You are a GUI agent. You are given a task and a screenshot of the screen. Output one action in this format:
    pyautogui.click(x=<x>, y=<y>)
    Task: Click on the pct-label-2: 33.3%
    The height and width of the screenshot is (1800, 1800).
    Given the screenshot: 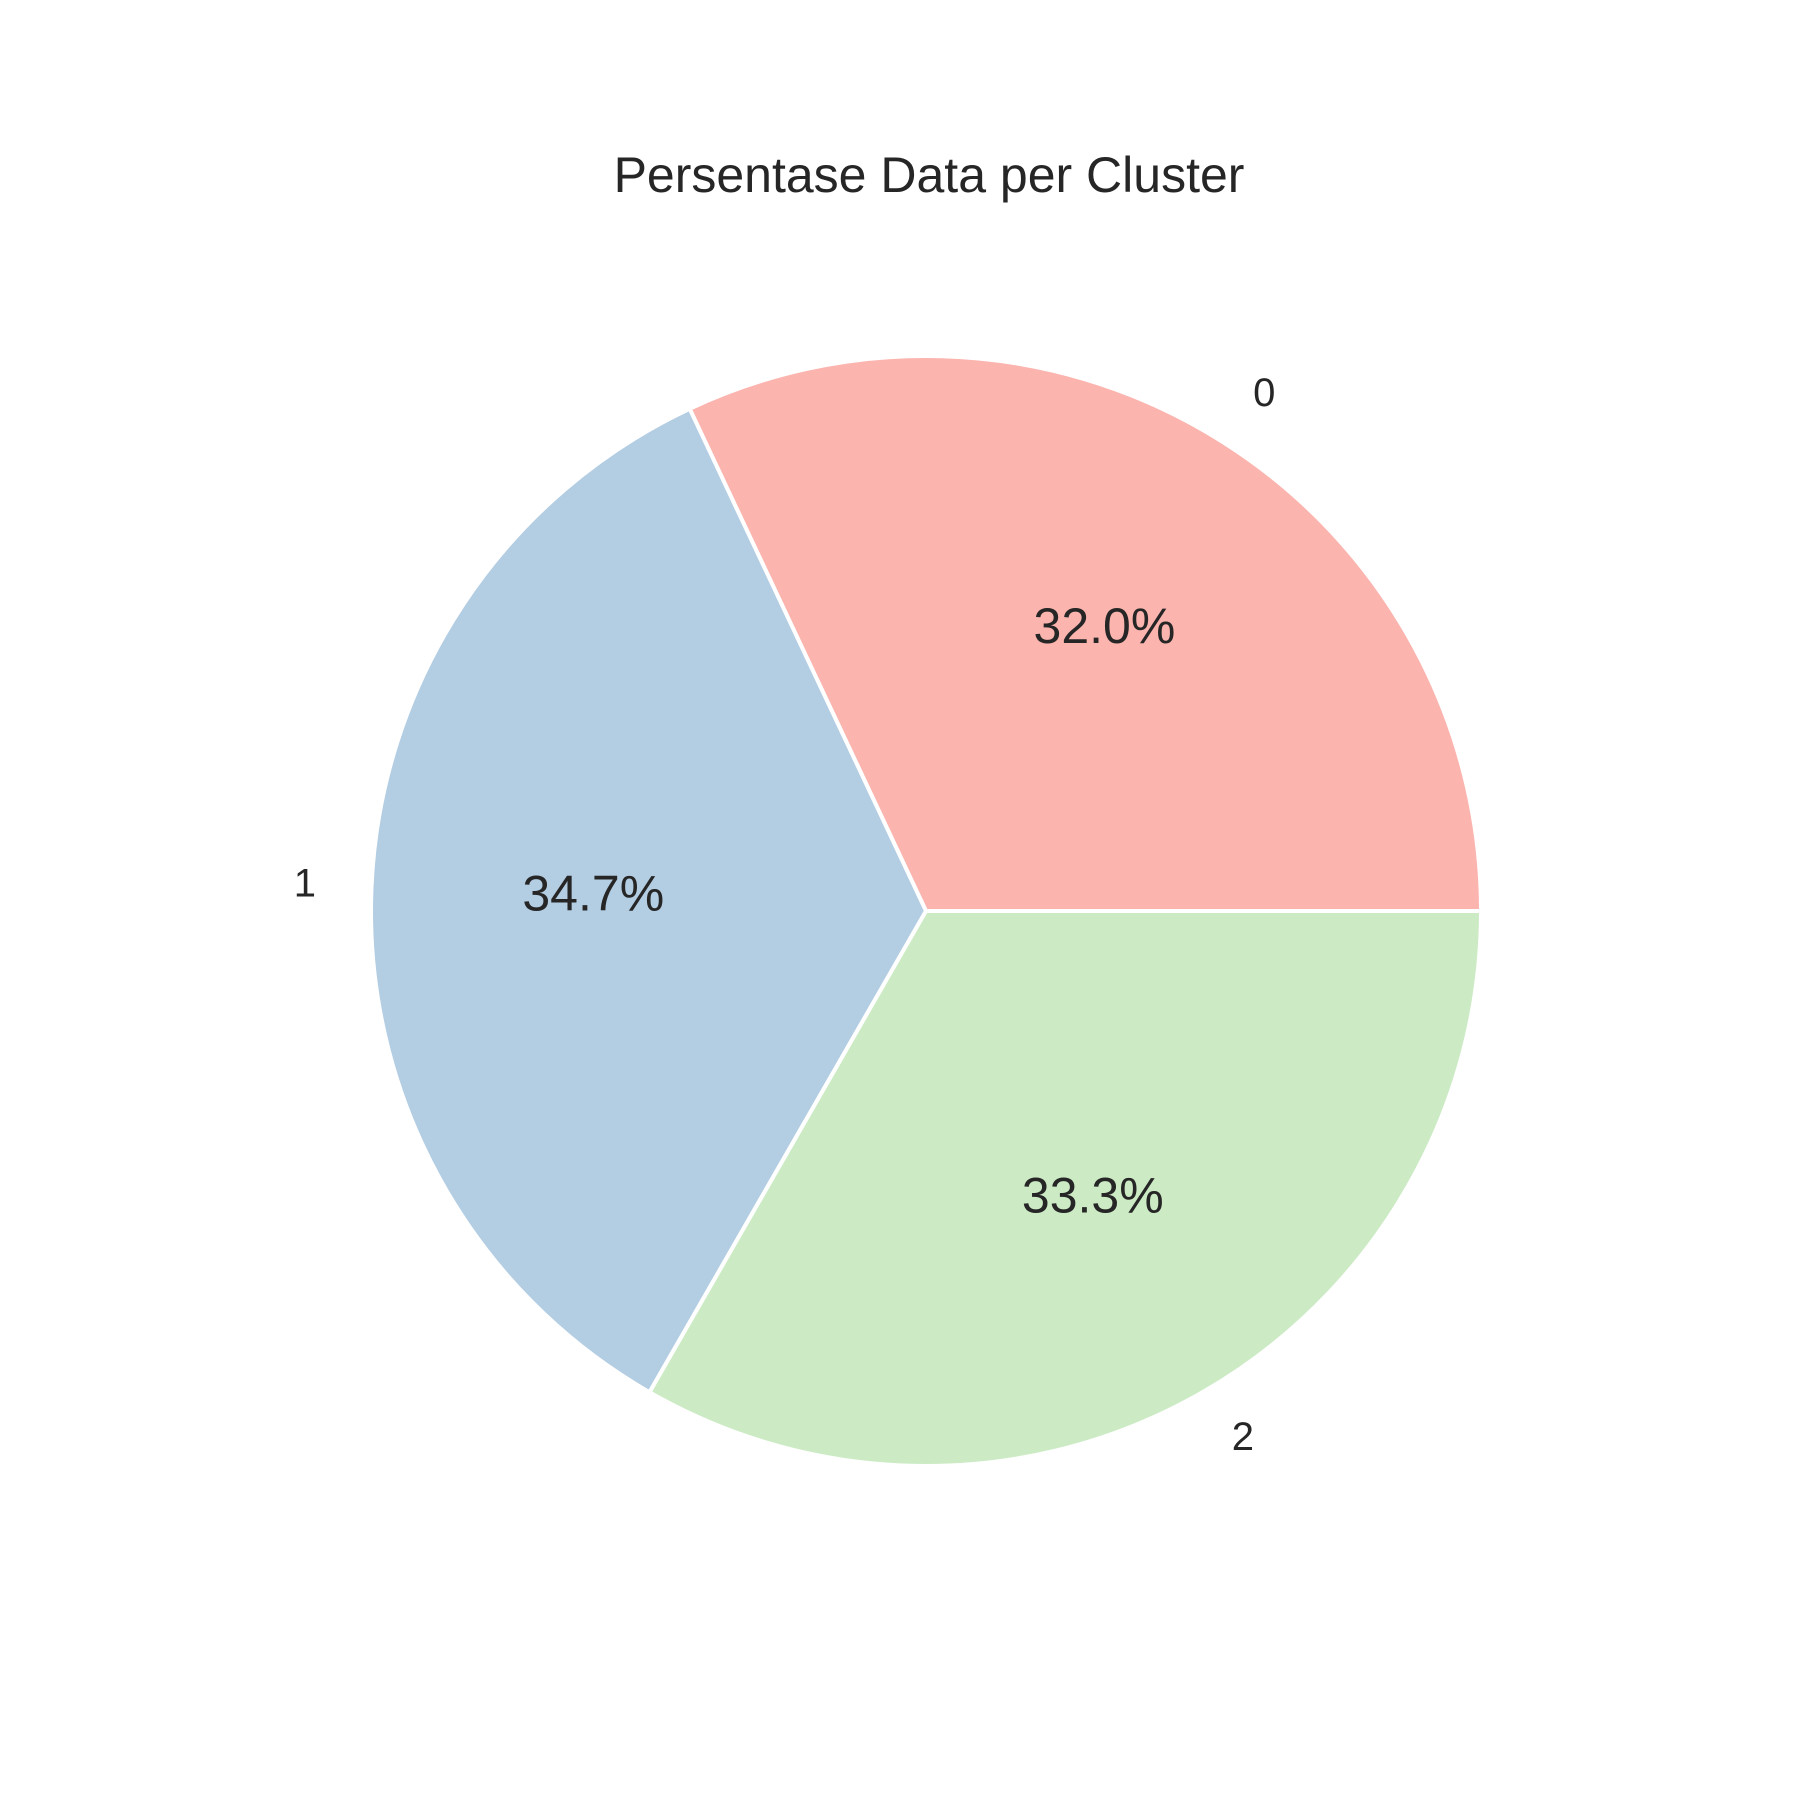 What is the action you would take?
    pyautogui.click(x=1093, y=1195)
    